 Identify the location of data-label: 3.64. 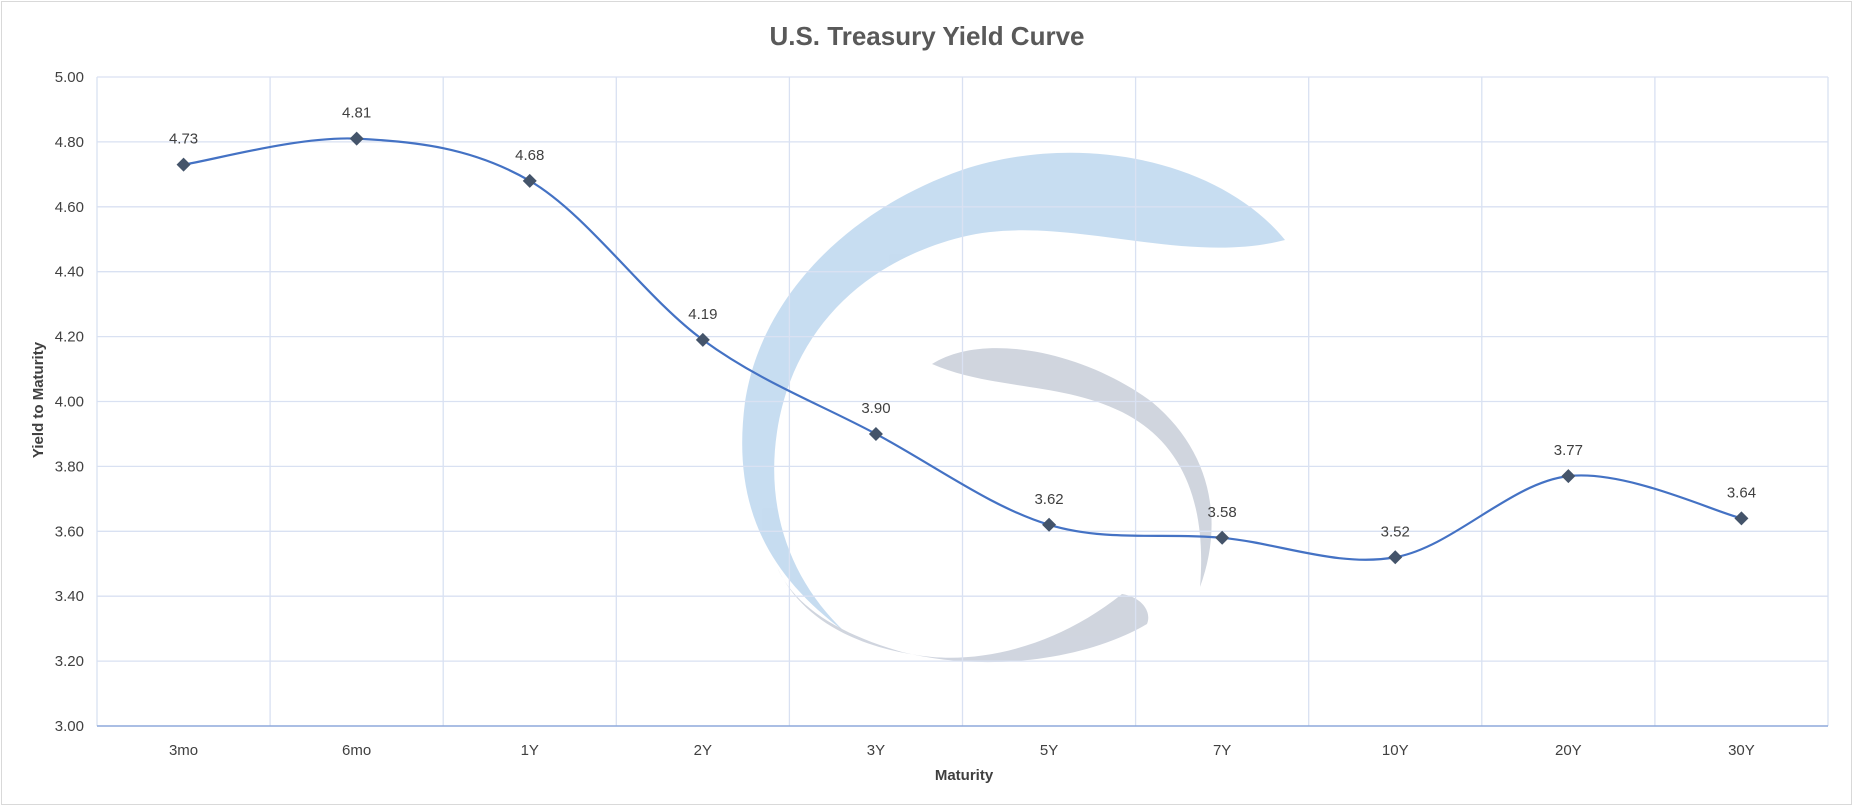
(1741, 492).